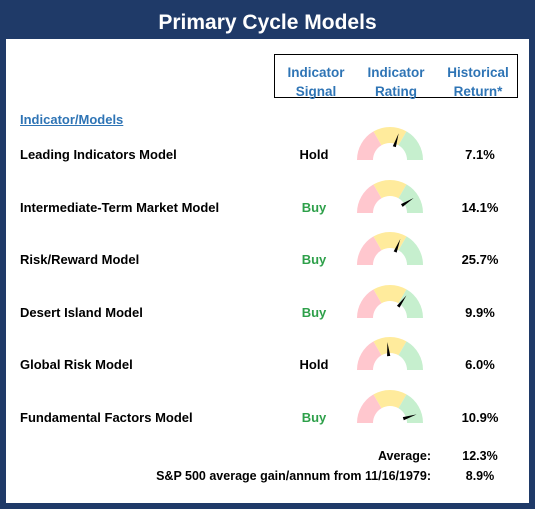  What do you see at coordinates (98, 154) in the screenshot?
I see `model-name: Leading Indicators Model` at bounding box center [98, 154].